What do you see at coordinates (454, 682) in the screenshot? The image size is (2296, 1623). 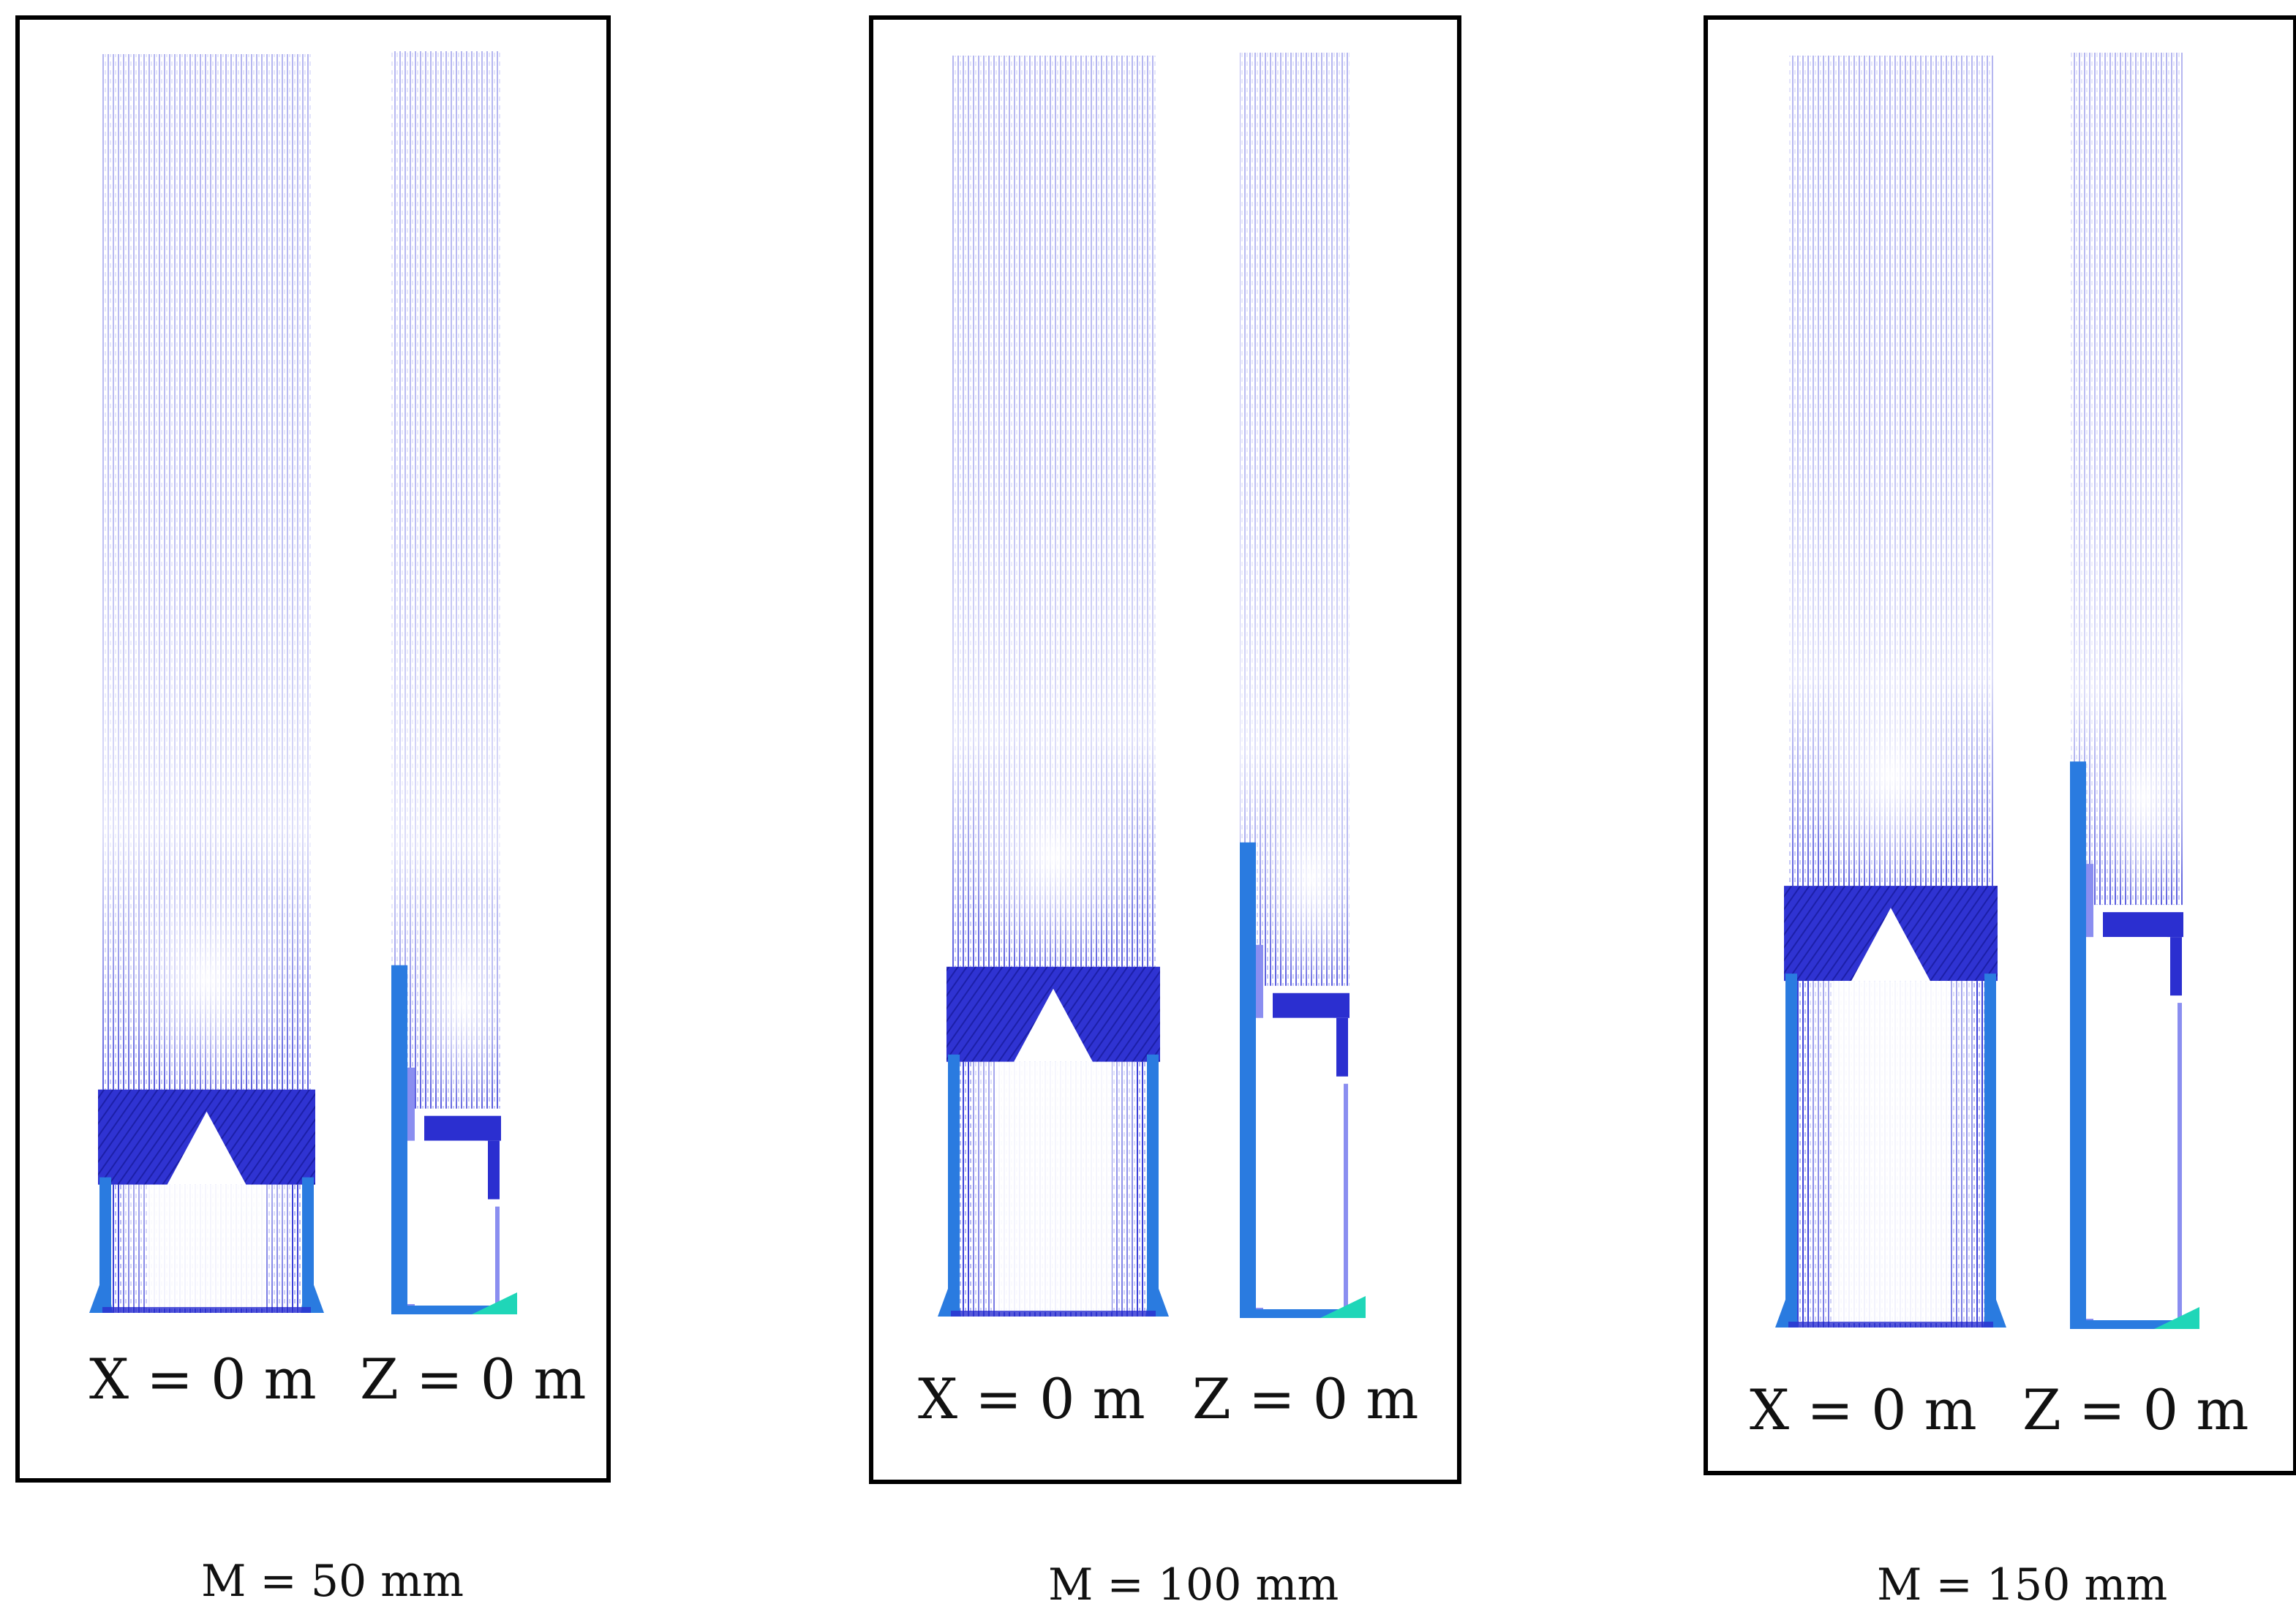 I see `panel-1-z-view` at bounding box center [454, 682].